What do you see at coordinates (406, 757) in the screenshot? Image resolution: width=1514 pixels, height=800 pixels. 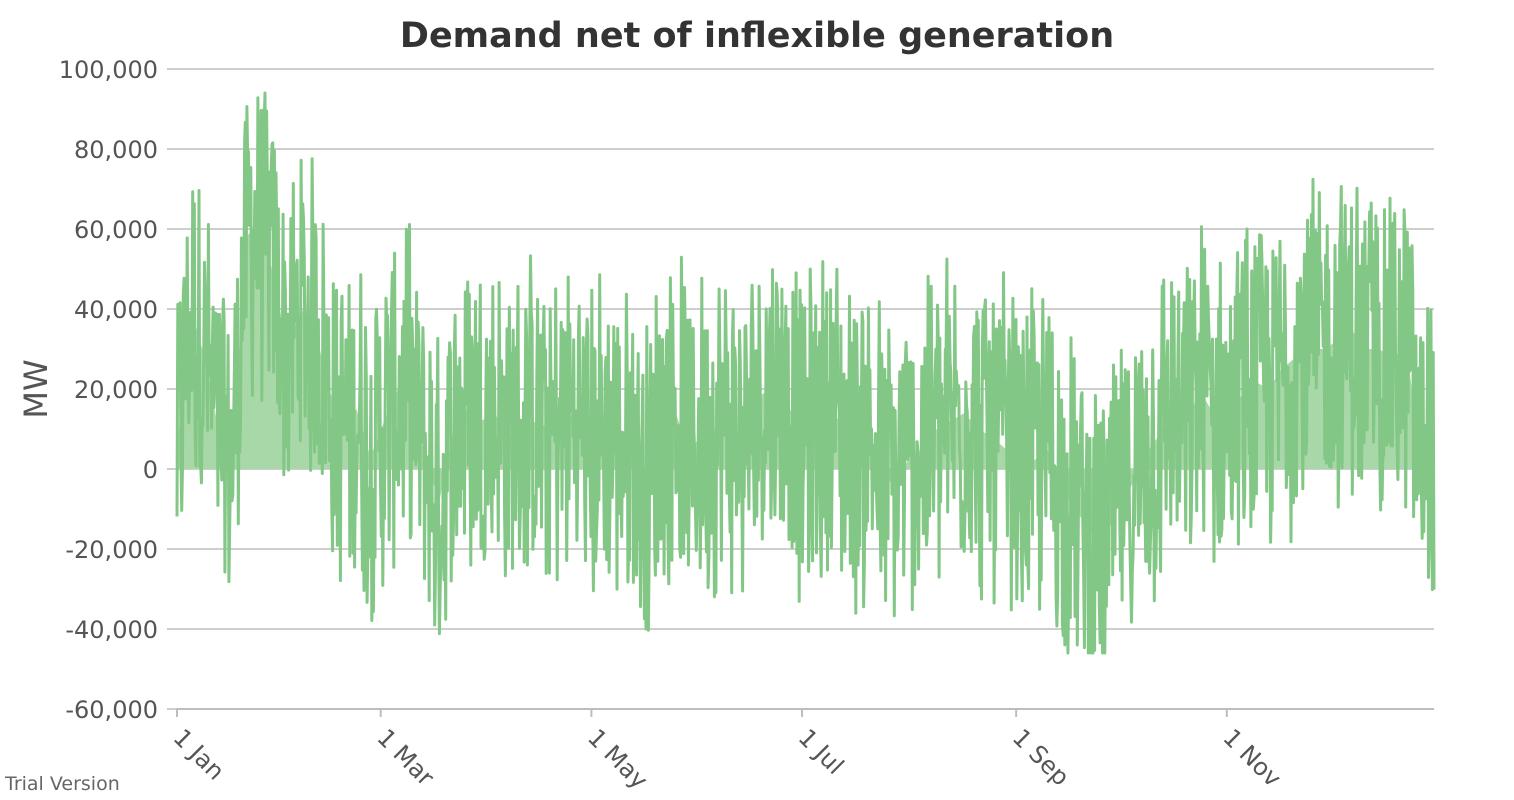 I see `x-tick-label: 1 Mar` at bounding box center [406, 757].